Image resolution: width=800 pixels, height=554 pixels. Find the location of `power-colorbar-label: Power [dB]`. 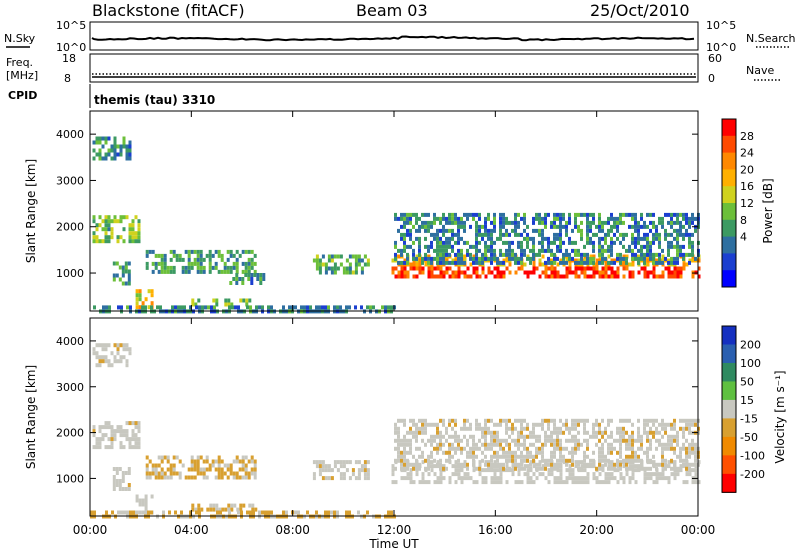

power-colorbar-label: Power [dB] is located at coordinates (768, 210).